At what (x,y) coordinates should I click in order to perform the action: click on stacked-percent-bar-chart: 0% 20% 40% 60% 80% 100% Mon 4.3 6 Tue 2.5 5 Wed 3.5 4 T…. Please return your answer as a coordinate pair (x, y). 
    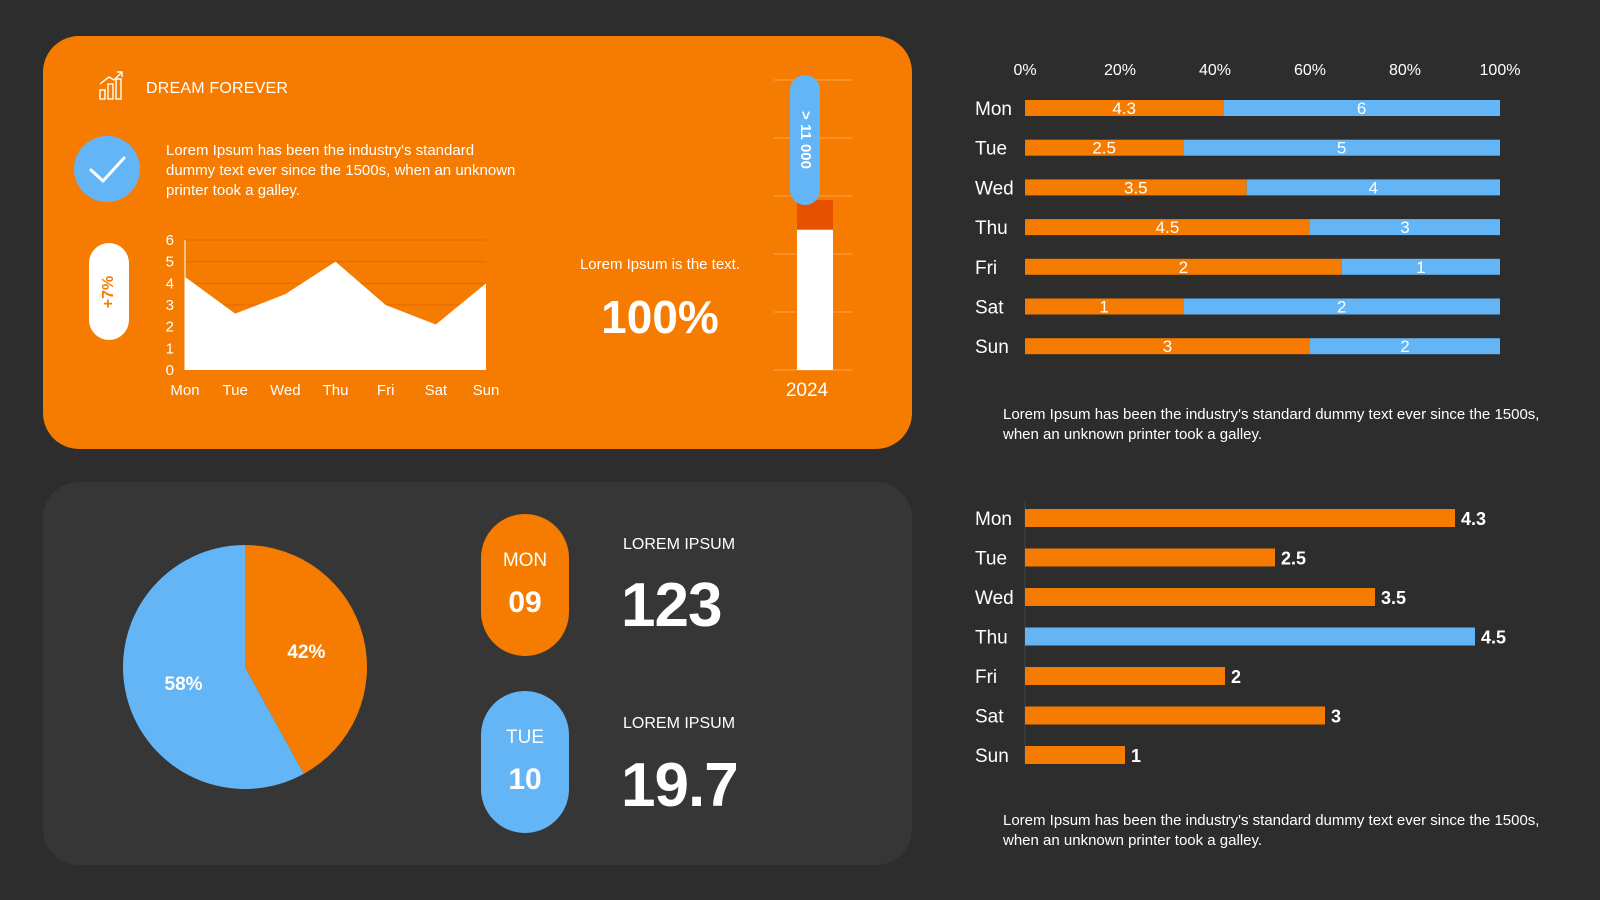
    Looking at the image, I should click on (1248, 210).